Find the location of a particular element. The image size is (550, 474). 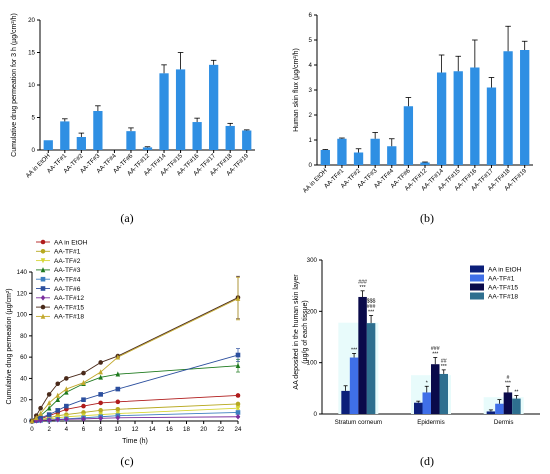

y-tick-label: 5 is located at coordinates (311, 40).